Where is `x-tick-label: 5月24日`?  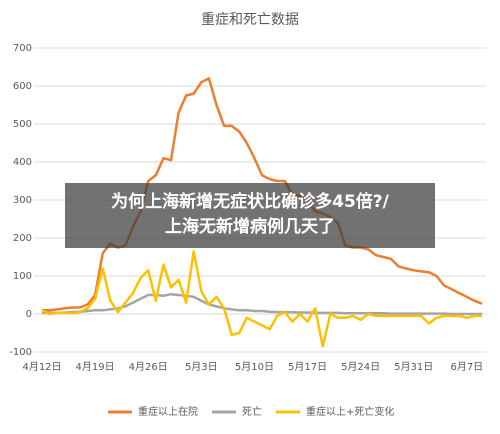
x-tick-label: 5月24日 is located at coordinates (360, 367).